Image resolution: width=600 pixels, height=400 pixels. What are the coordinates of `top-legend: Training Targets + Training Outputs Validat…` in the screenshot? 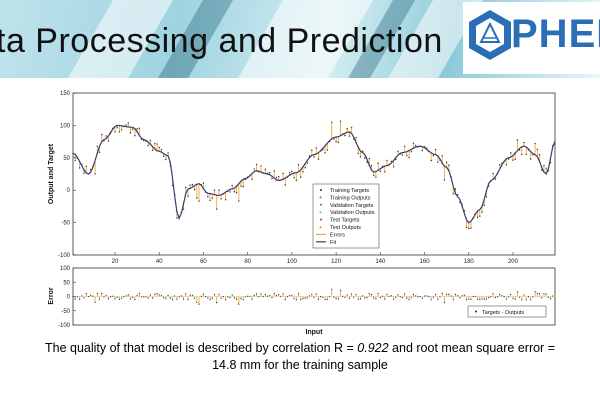 It's located at (346, 216).